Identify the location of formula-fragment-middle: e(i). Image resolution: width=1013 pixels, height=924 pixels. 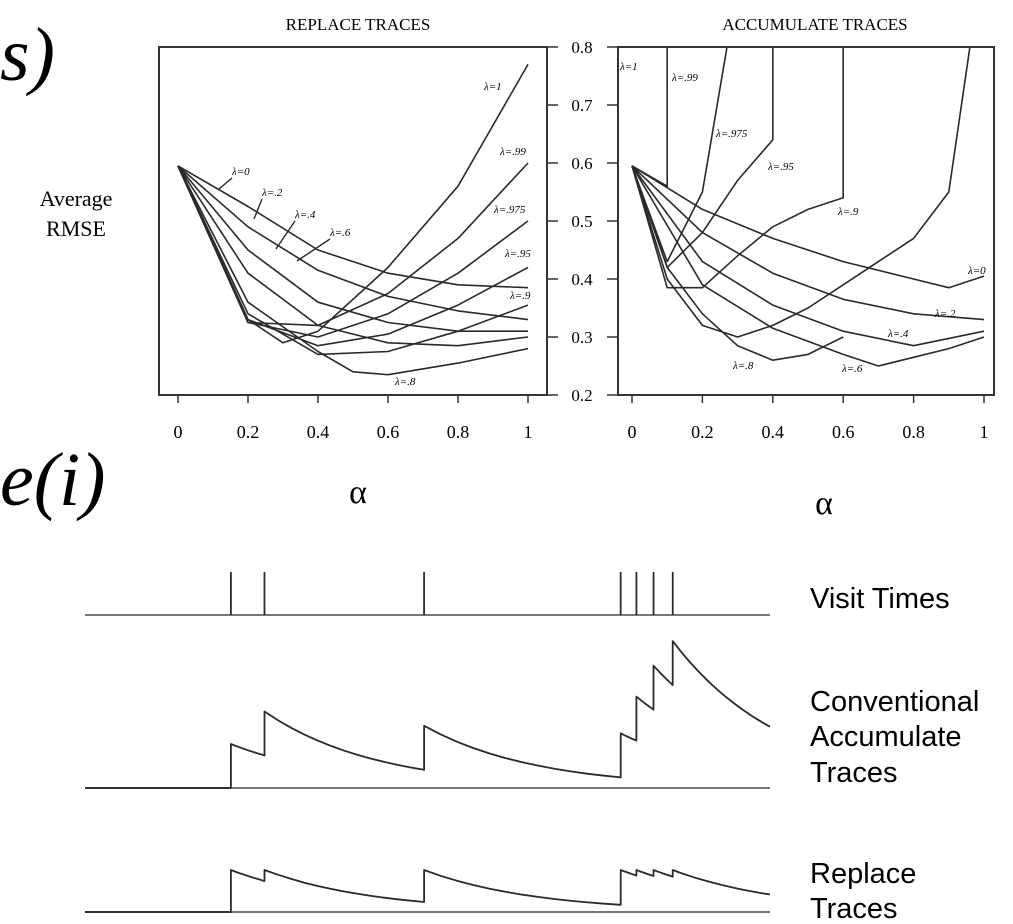
(52, 480).